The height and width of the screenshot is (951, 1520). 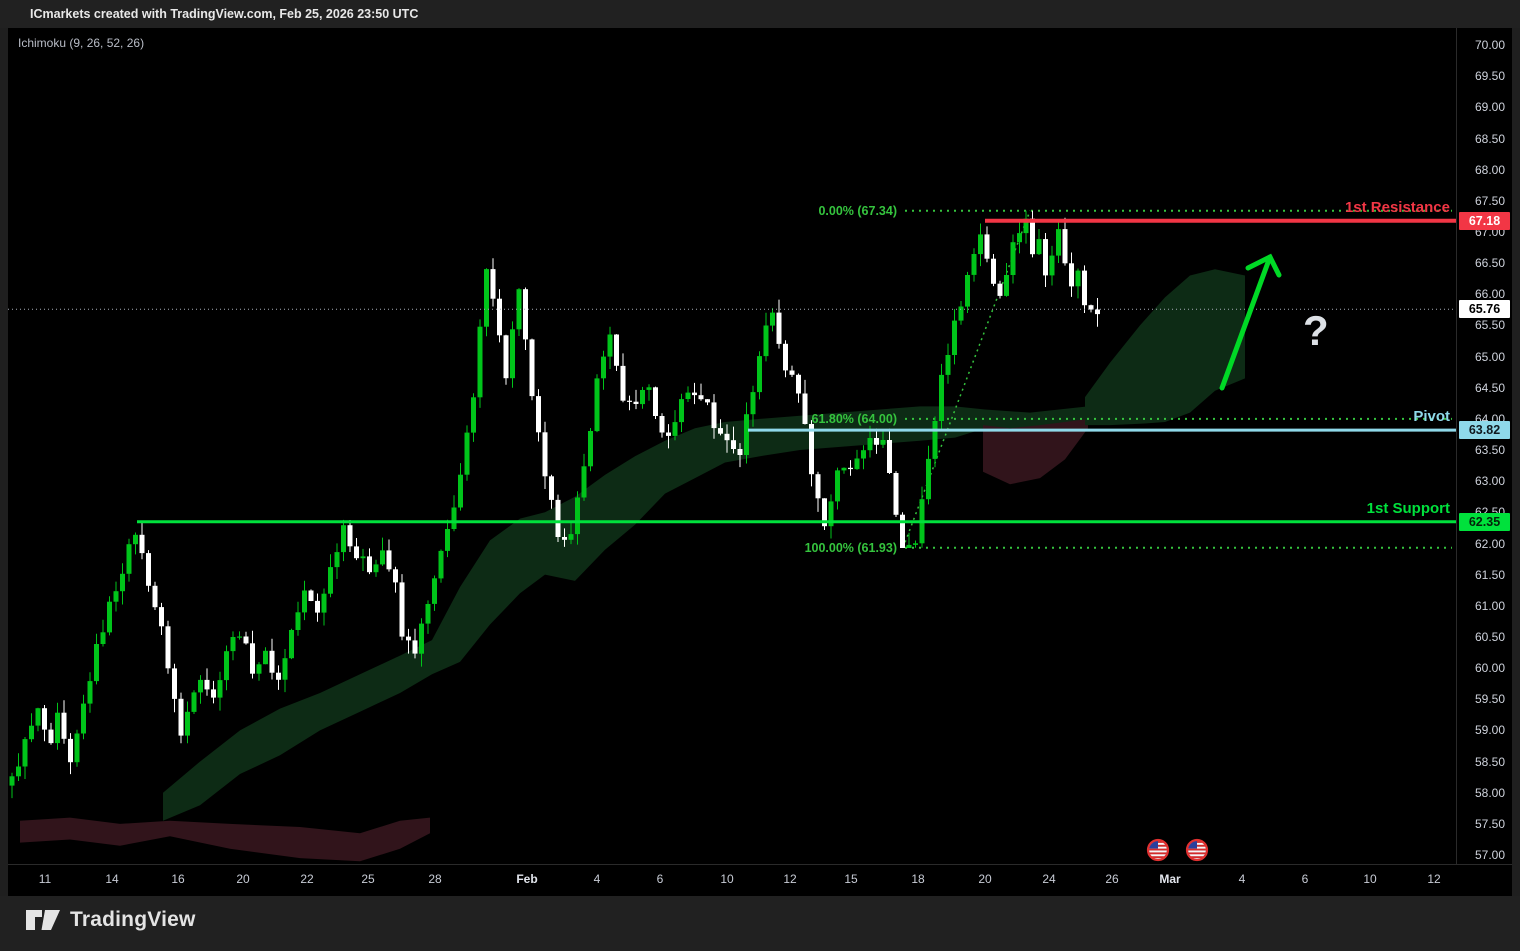 I want to click on price-tick: 60.00, so click(x=1489, y=668).